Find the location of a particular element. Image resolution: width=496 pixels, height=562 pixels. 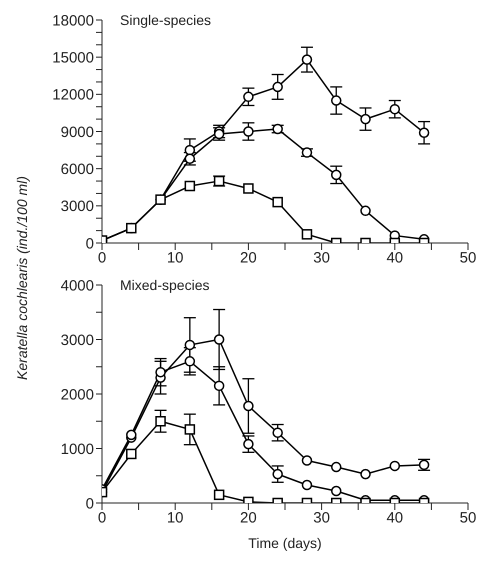

y-tick-label: 12000 is located at coordinates (73, 95).